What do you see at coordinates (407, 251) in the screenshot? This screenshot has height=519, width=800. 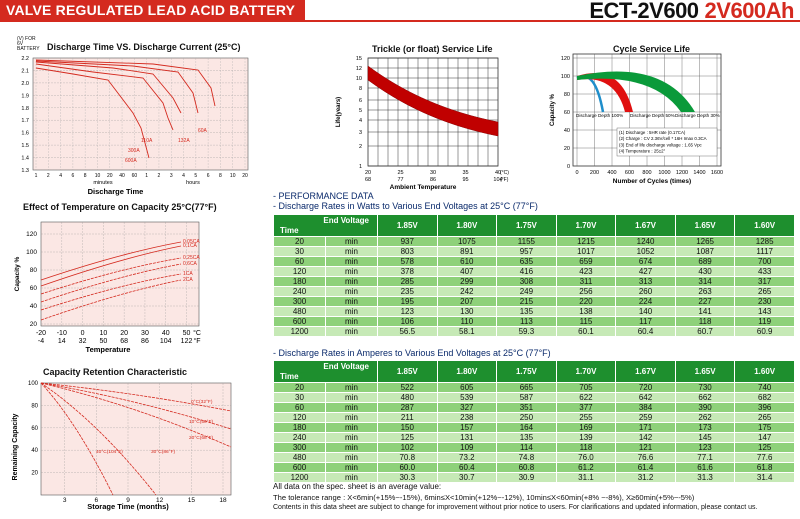 I see `rate-value: 803` at bounding box center [407, 251].